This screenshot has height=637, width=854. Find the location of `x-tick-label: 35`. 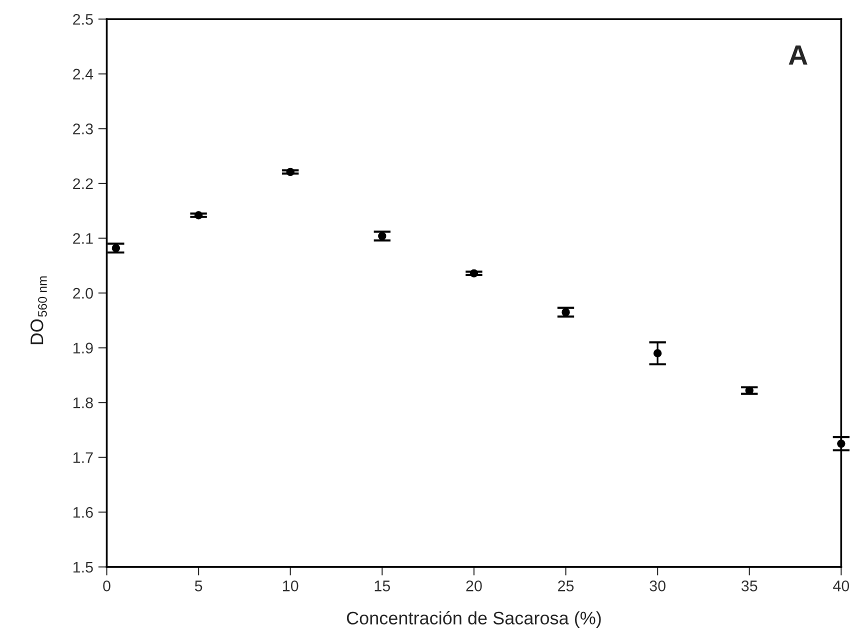

x-tick-label: 35 is located at coordinates (749, 586).